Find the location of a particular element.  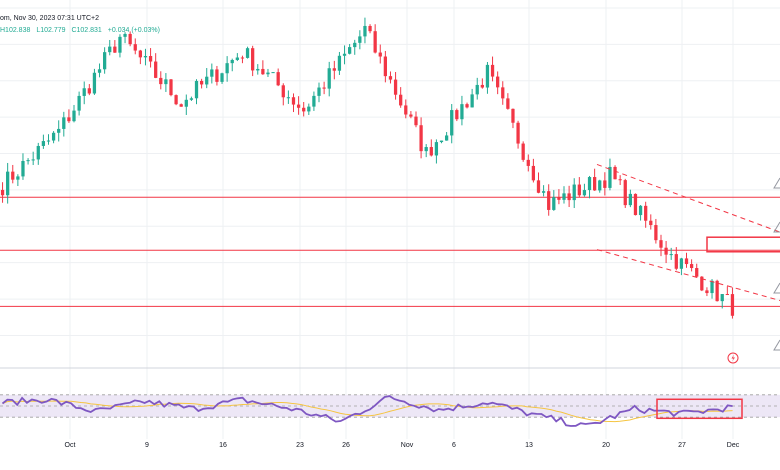

ohlc-high: H102.838 is located at coordinates (15, 30).